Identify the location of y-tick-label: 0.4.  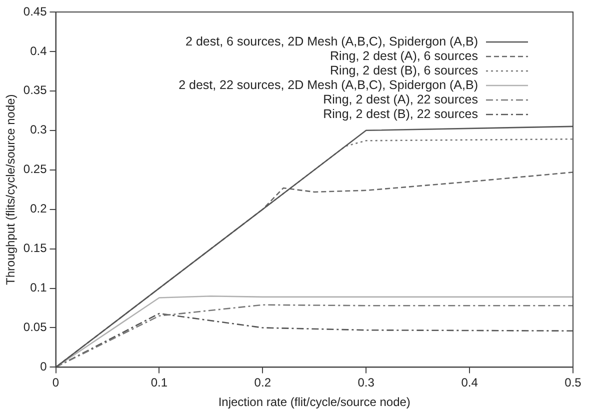
(39, 51).